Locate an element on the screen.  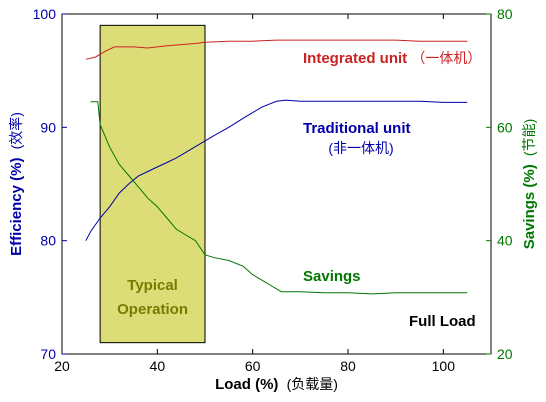
x-tick-label: 20 is located at coordinates (62, 366).